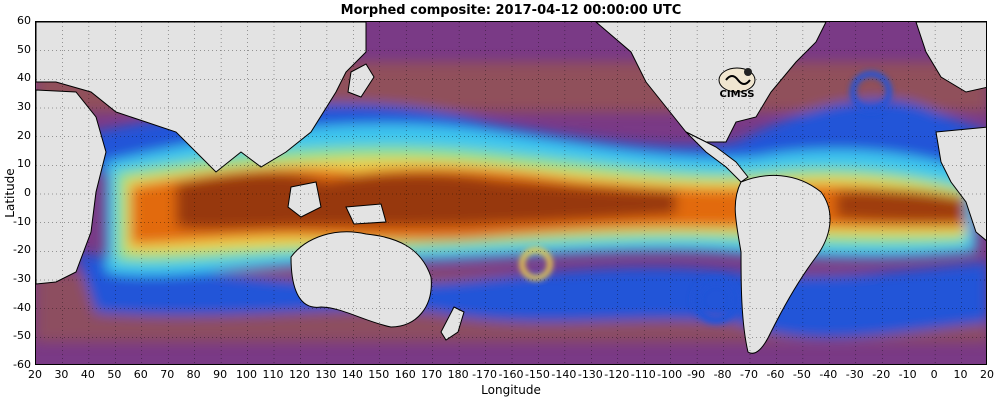 The height and width of the screenshot is (410, 1004). What do you see at coordinates (749, 374) in the screenshot?
I see `x-tick-label: -70` at bounding box center [749, 374].